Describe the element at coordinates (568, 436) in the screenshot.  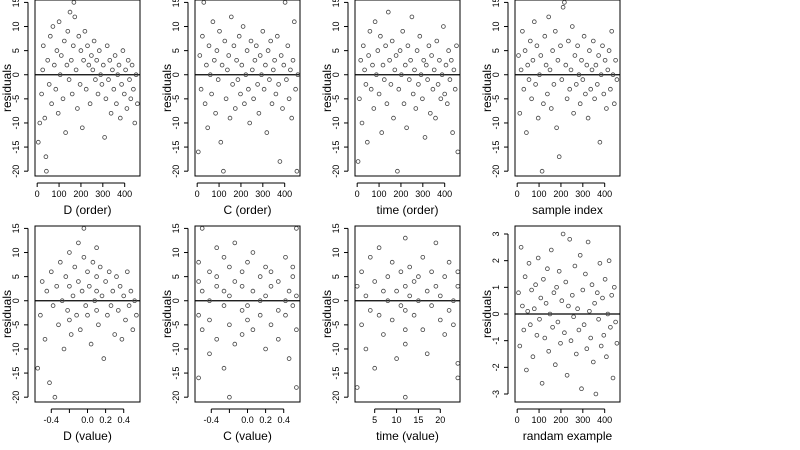
I see `x-axis-title: randam example` at that location.